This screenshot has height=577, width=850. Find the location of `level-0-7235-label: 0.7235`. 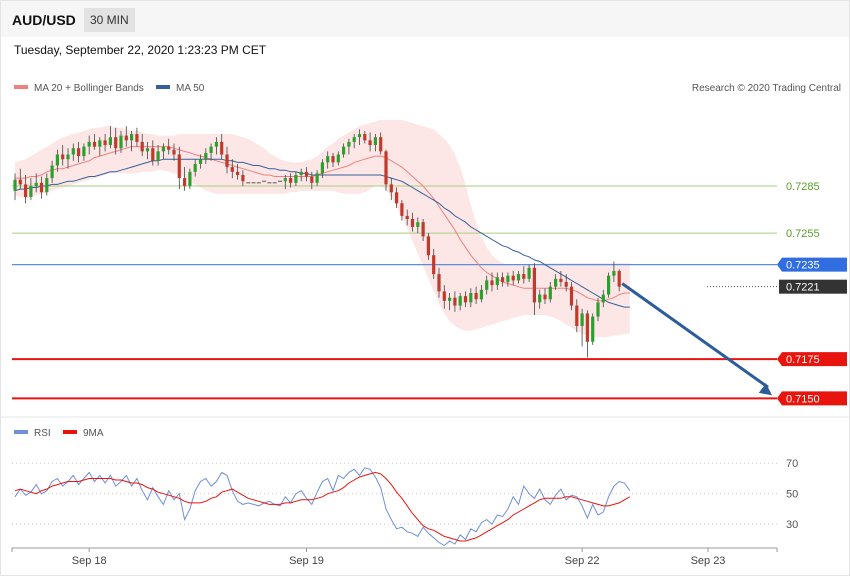

level-0-7235-label: 0.7235 is located at coordinates (803, 266).